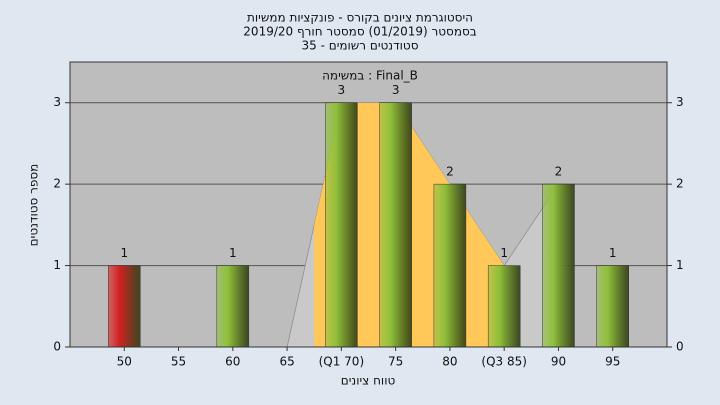 The height and width of the screenshot is (405, 720). What do you see at coordinates (360, 18) in the screenshot?
I see `chart-title: היסטוגרמת ציונים בקורס - פונקציות ממשיות` at bounding box center [360, 18].